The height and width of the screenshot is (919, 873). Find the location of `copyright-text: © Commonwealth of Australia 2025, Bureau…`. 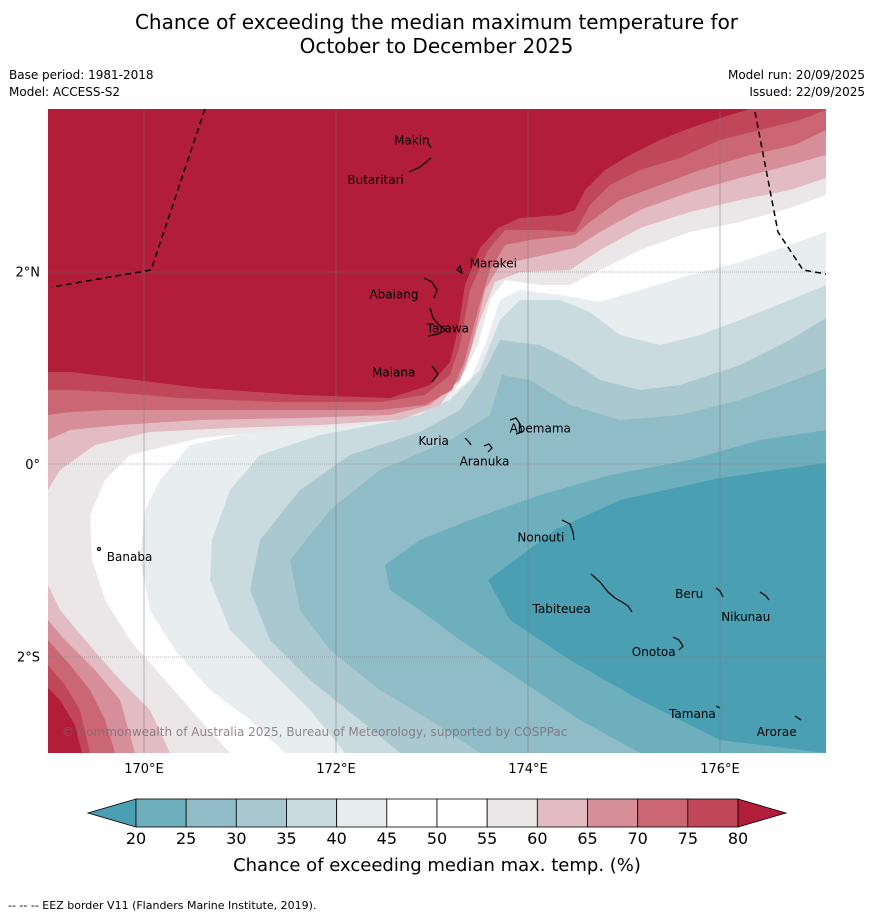

copyright-text: © Commonwealth of Australia 2025, Bureau… is located at coordinates (314, 732).